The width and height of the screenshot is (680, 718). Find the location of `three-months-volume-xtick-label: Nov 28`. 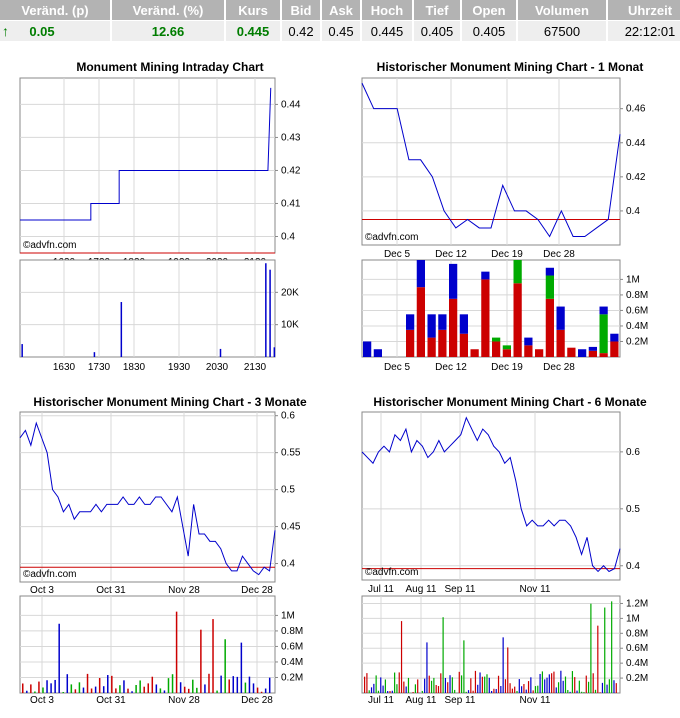

three-months-volume-xtick-label: Nov 28 is located at coordinates (184, 700).